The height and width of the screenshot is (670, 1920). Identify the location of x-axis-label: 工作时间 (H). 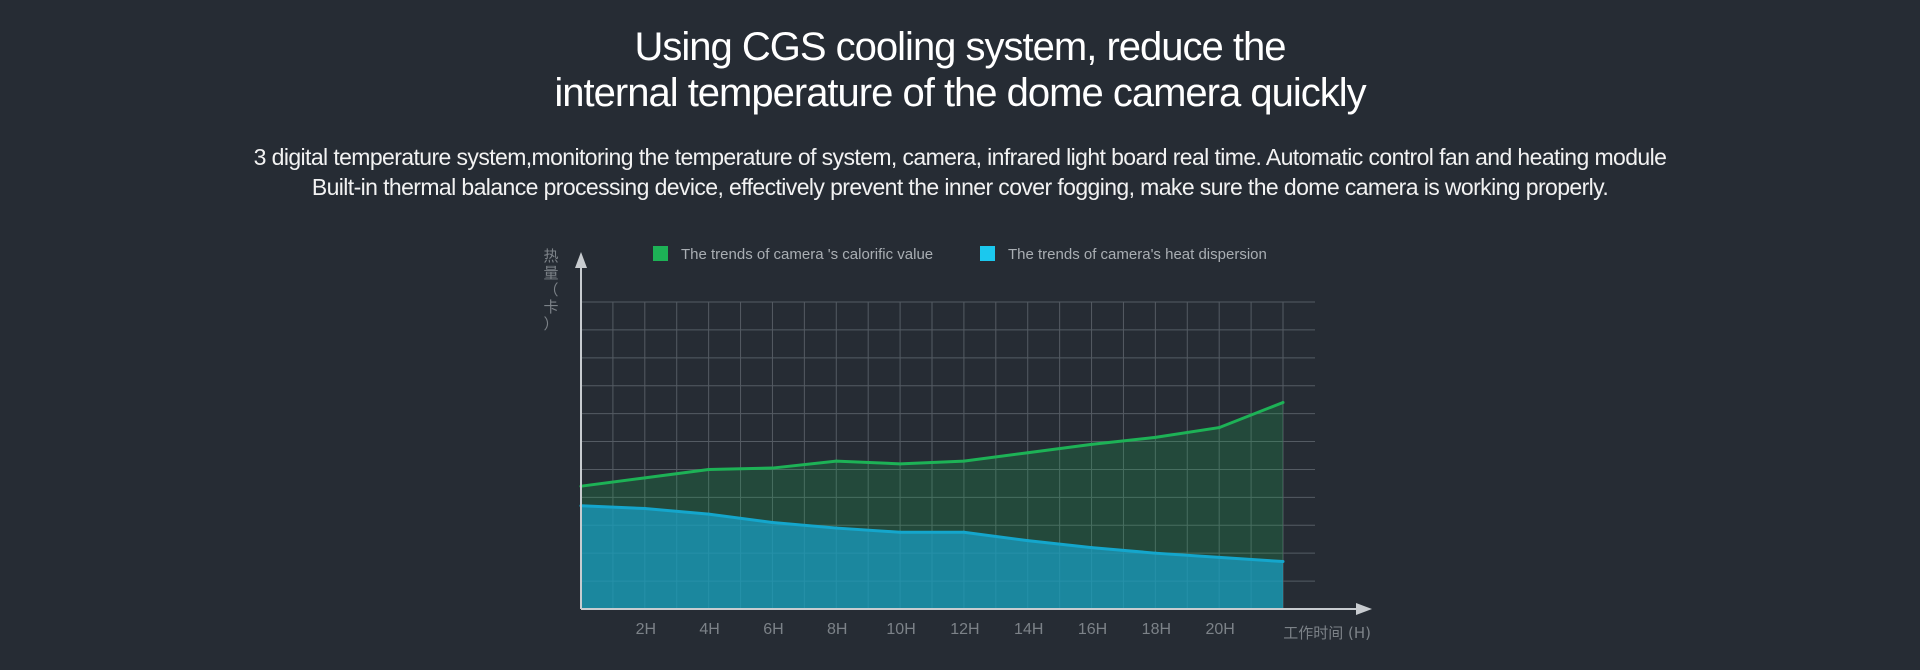
(1327, 633).